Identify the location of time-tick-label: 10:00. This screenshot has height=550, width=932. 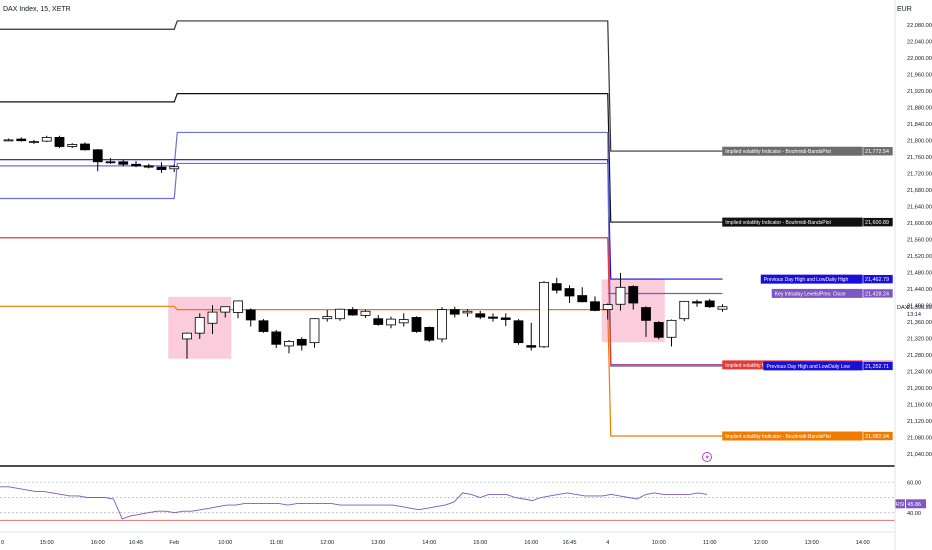
(659, 543).